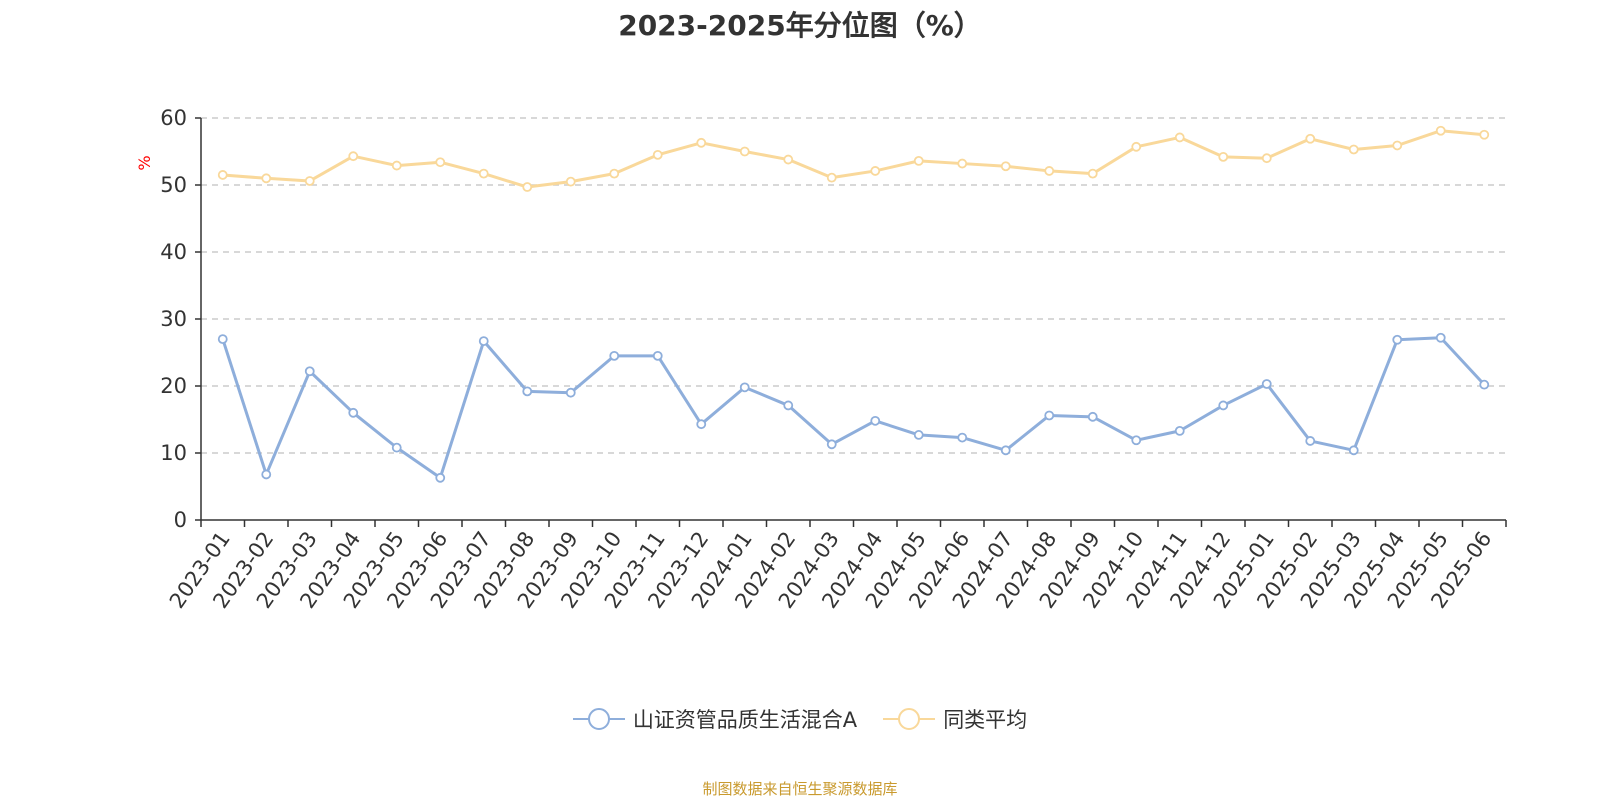 This screenshot has width=1600, height=800. I want to click on legend-item-peer-average: 同类平均, so click(955, 719).